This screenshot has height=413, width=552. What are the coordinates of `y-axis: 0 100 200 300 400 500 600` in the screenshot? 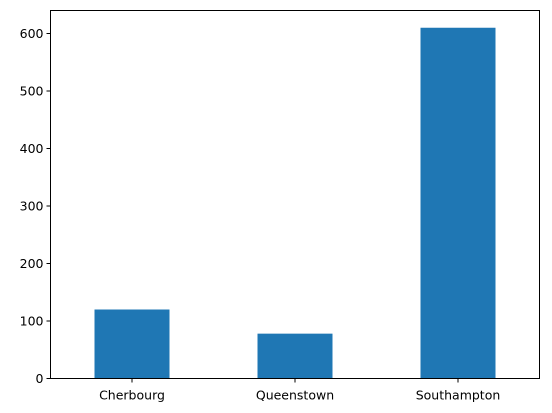 It's located at (35, 206).